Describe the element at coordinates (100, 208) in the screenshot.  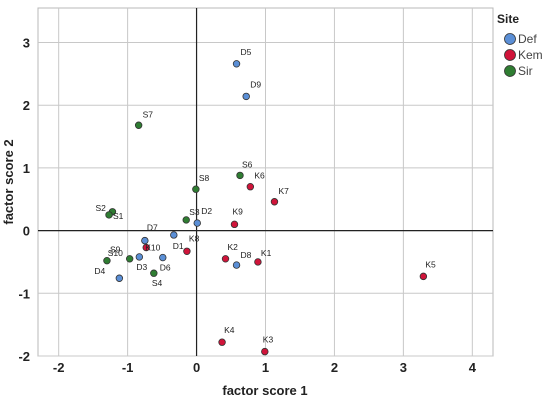
I see `point-label-s2: S2` at that location.